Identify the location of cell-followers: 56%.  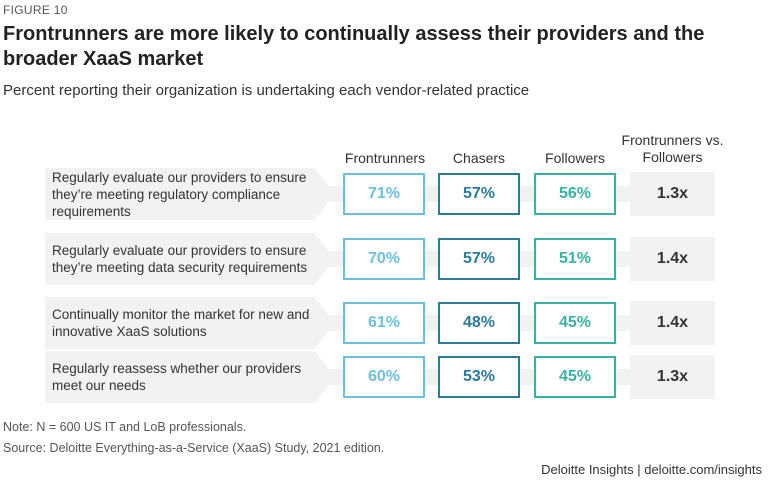
(575, 194).